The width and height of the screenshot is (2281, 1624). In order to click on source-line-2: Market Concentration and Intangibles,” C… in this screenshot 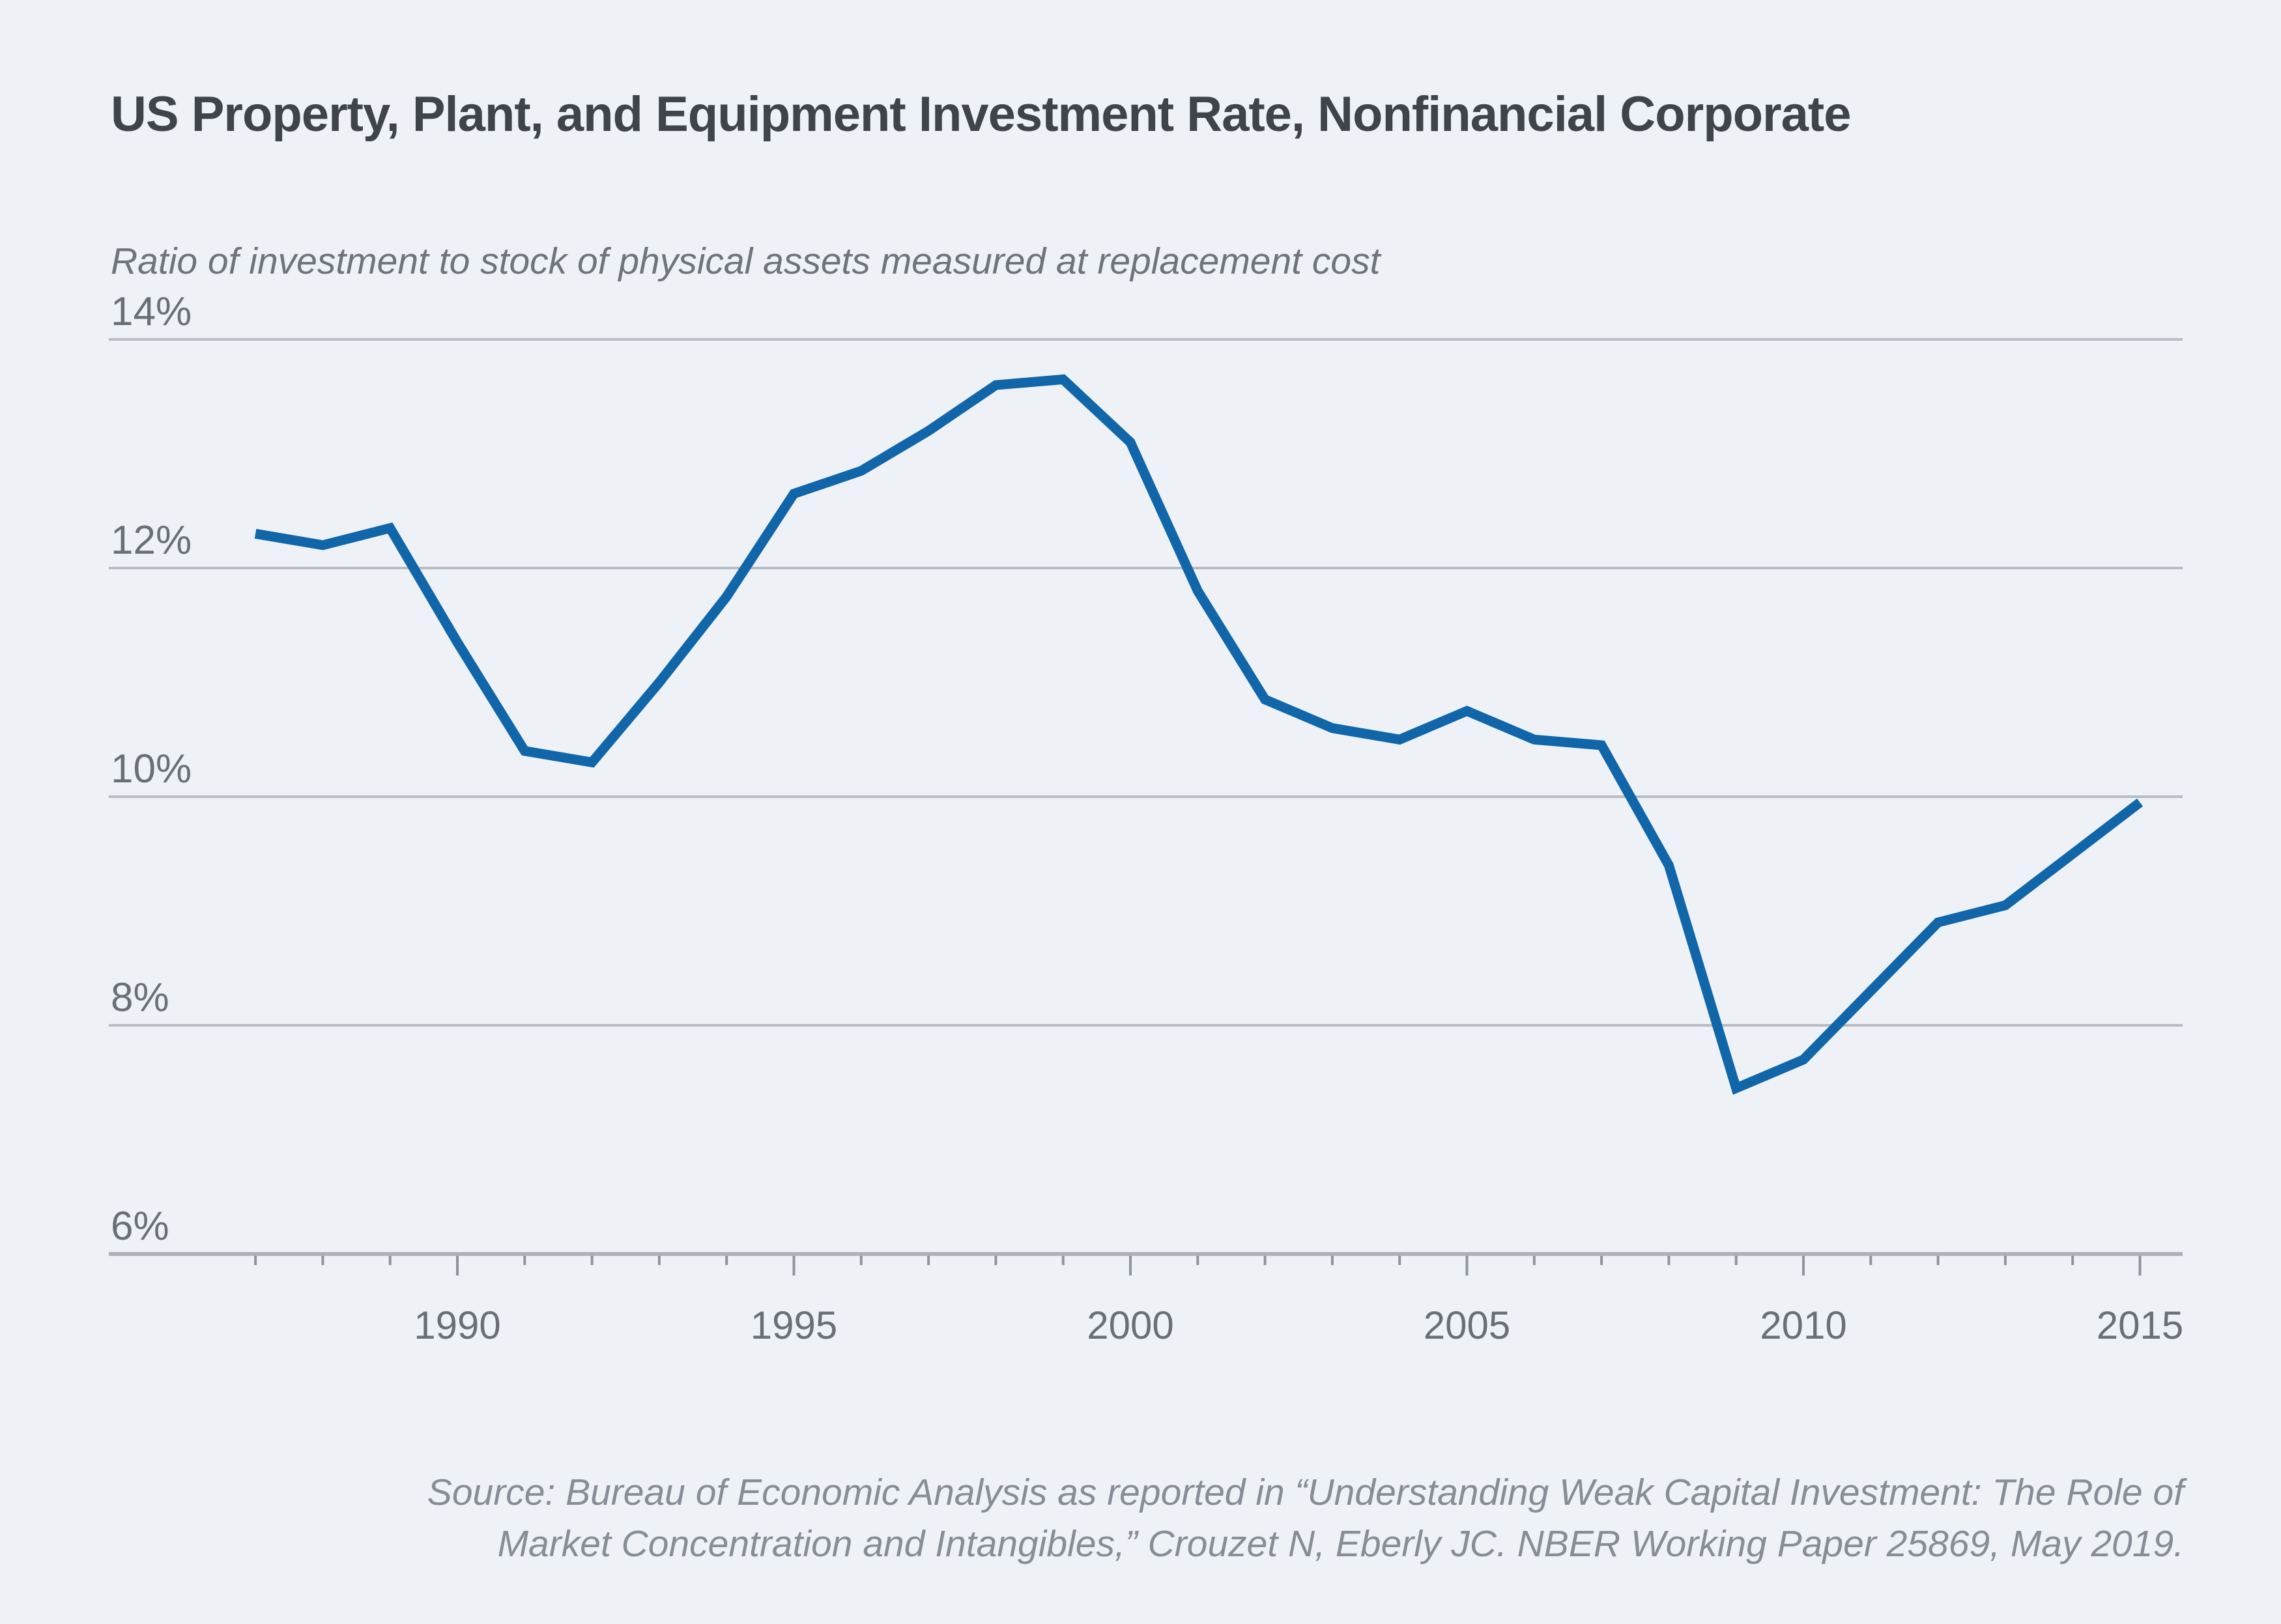, I will do `click(1340, 1543)`.